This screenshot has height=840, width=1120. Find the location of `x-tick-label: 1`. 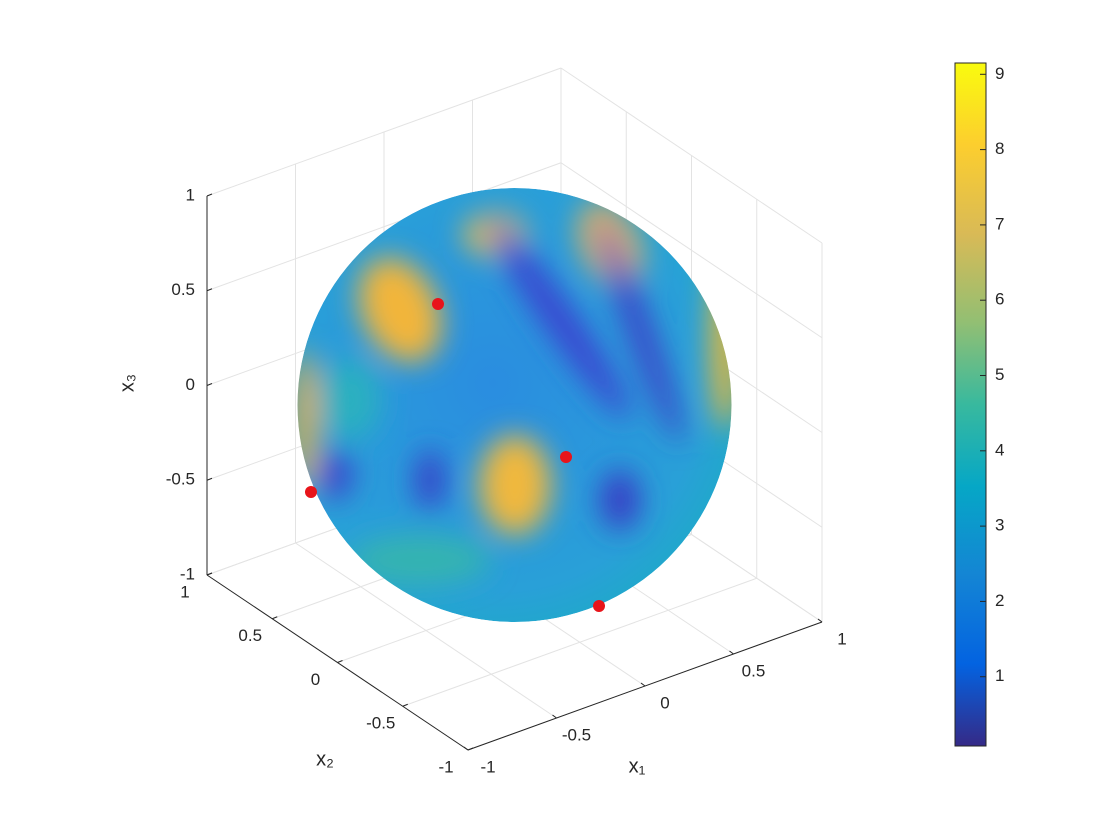

x-tick-label: 1 is located at coordinates (841, 638).